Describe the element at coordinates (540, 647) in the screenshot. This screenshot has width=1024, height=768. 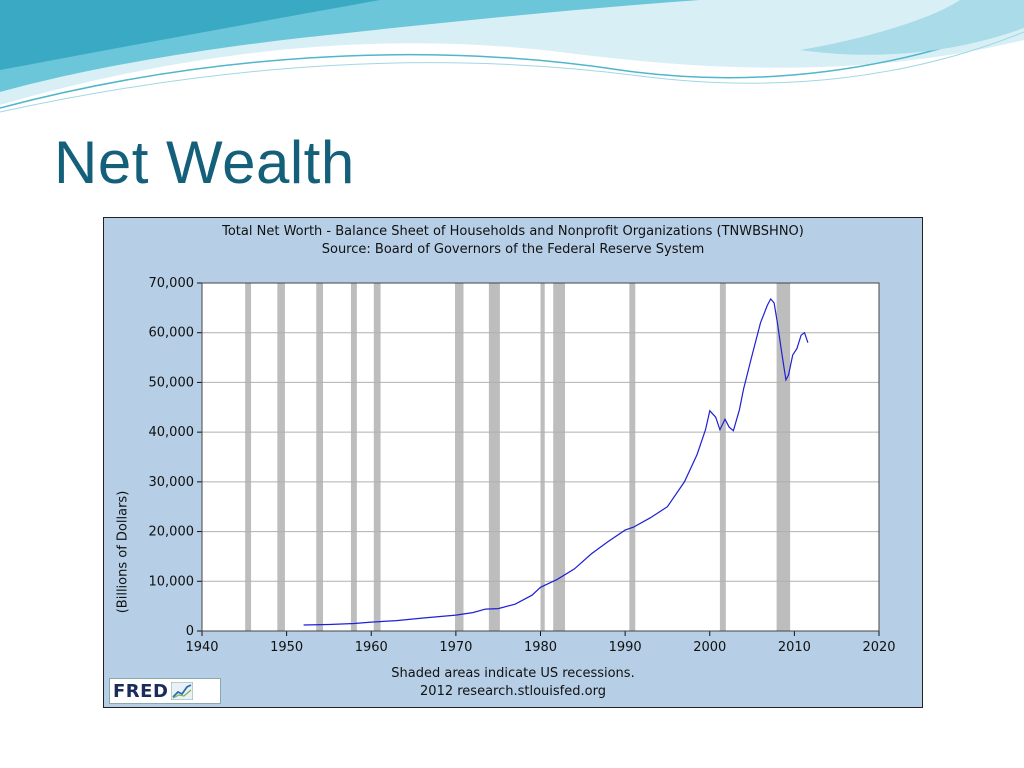
I see `x-tick-label: 1980` at that location.